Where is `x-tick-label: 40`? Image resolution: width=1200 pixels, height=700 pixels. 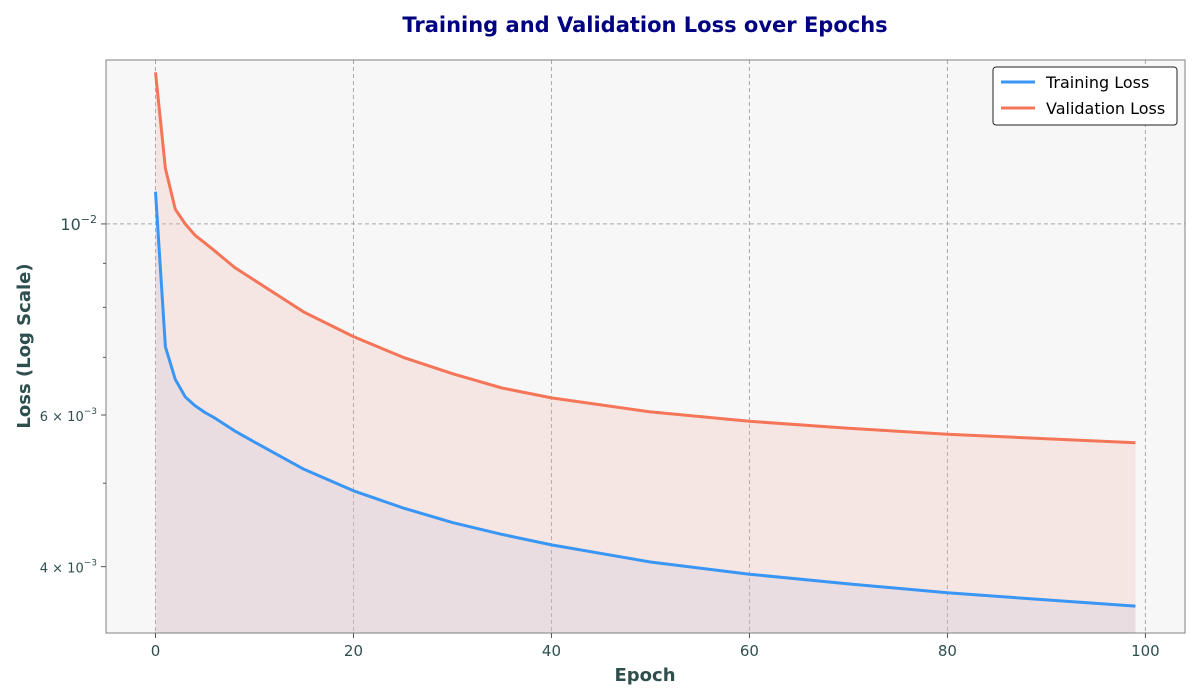
x-tick-label: 40 is located at coordinates (551, 651).